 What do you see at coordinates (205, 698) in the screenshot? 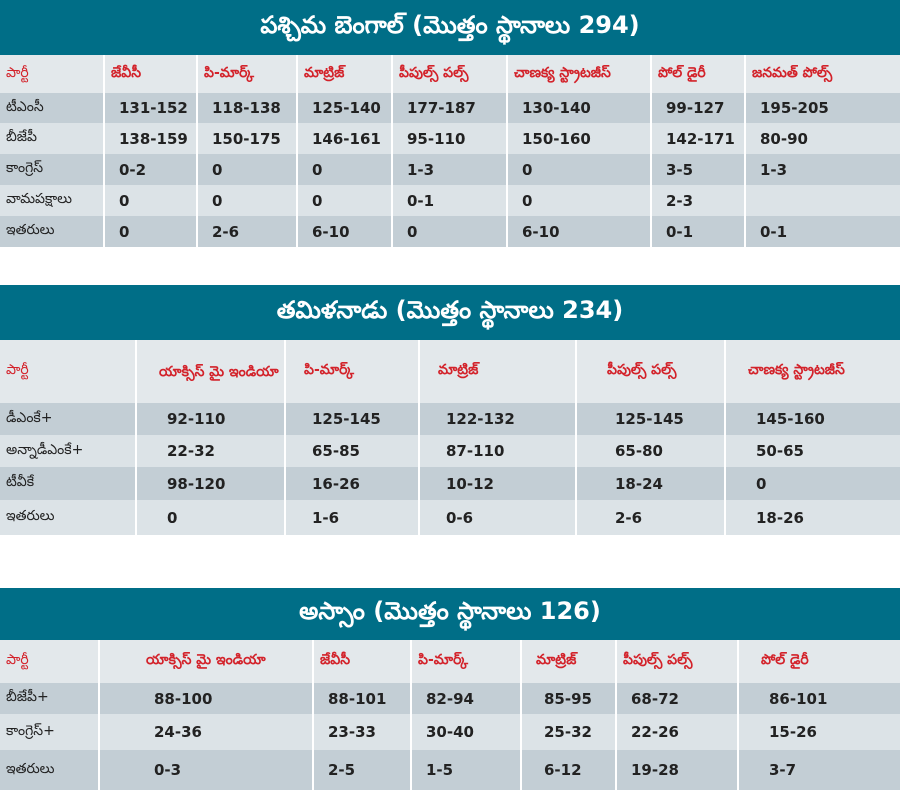
I see `seat-range: 88-100` at bounding box center [205, 698].